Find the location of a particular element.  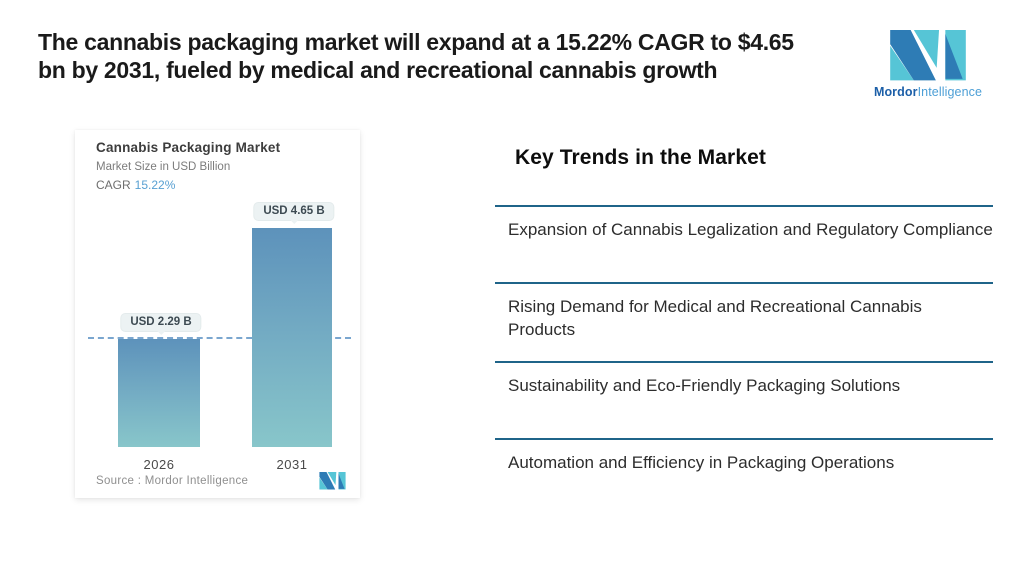

mordor-logo-mini-icon is located at coordinates (332, 481).